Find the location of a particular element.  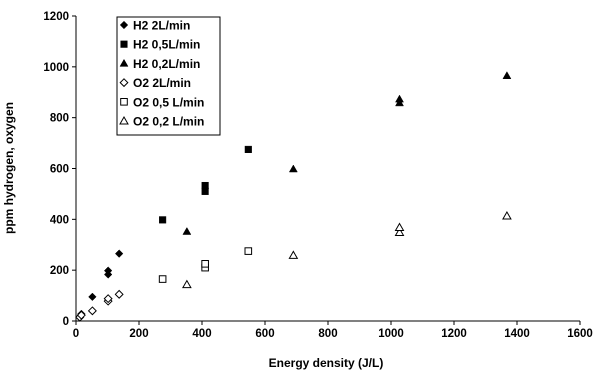

x-tick-label: 200 is located at coordinates (138, 334).